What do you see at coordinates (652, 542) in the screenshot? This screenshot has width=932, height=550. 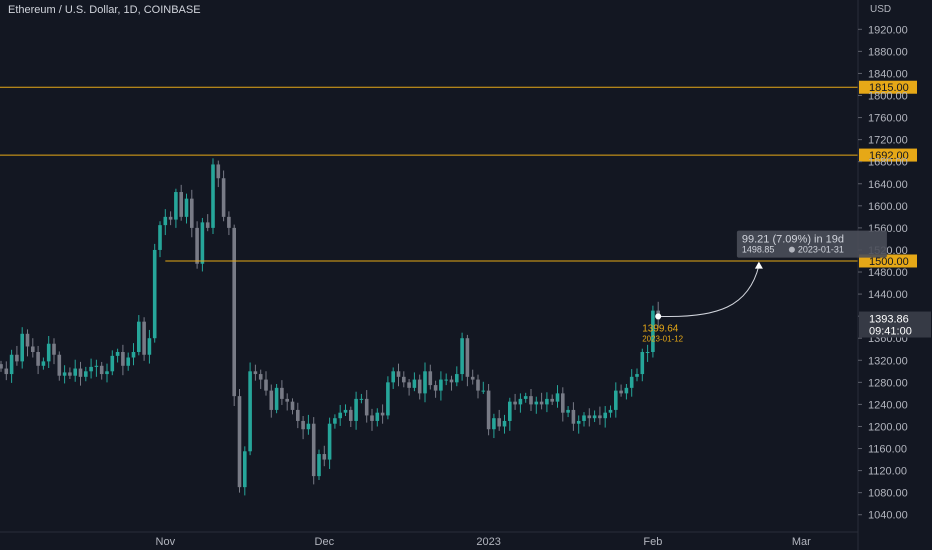 I see `time-tick-label: Feb` at bounding box center [652, 542].